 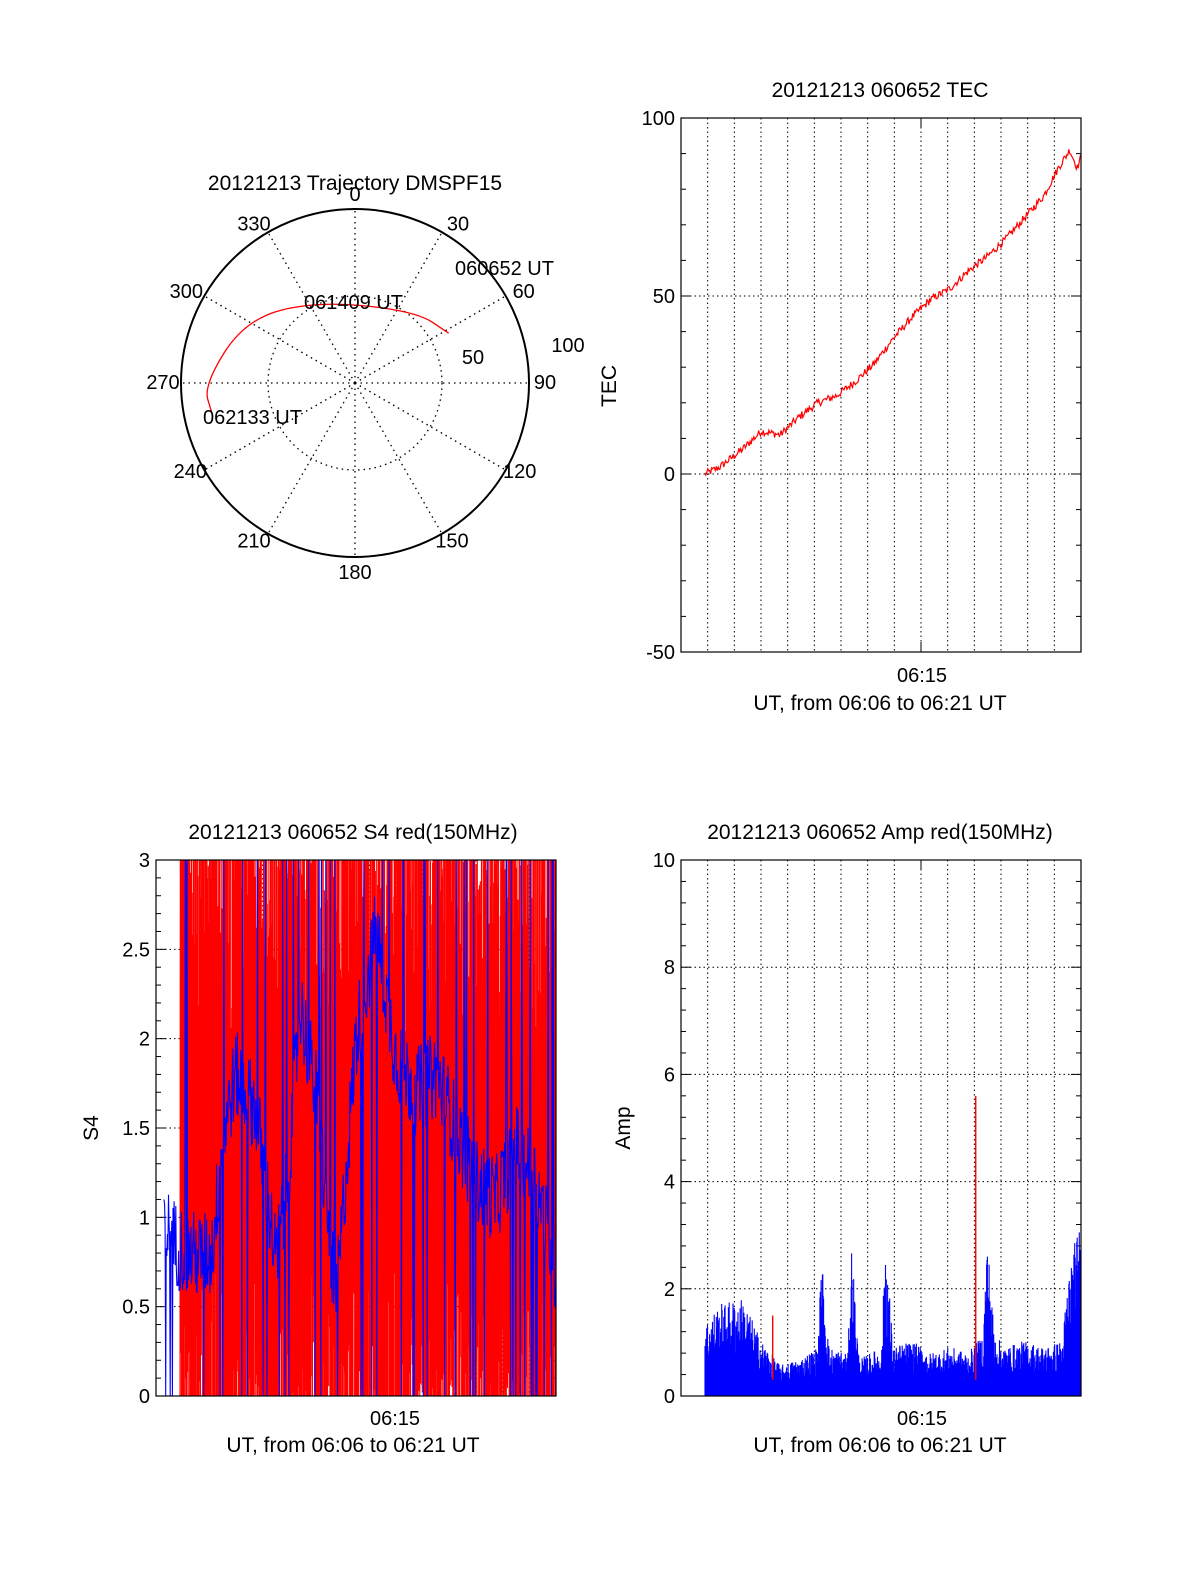 I want to click on amp-ylabel: Amp, so click(x=623, y=1127).